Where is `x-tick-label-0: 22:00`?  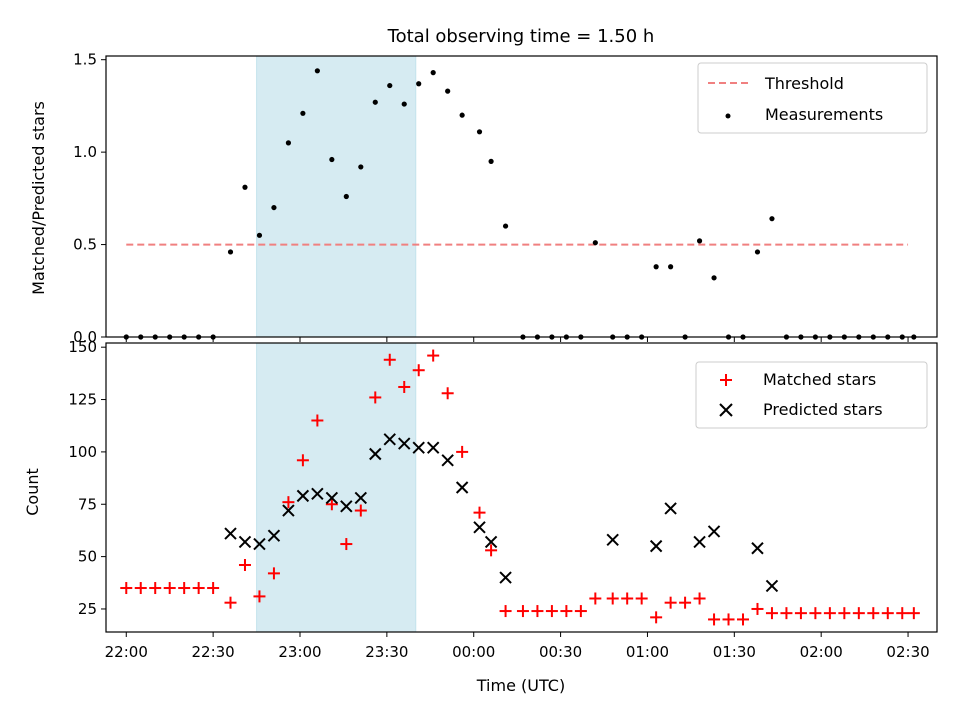
x-tick-label-0: 22:00 is located at coordinates (126, 652).